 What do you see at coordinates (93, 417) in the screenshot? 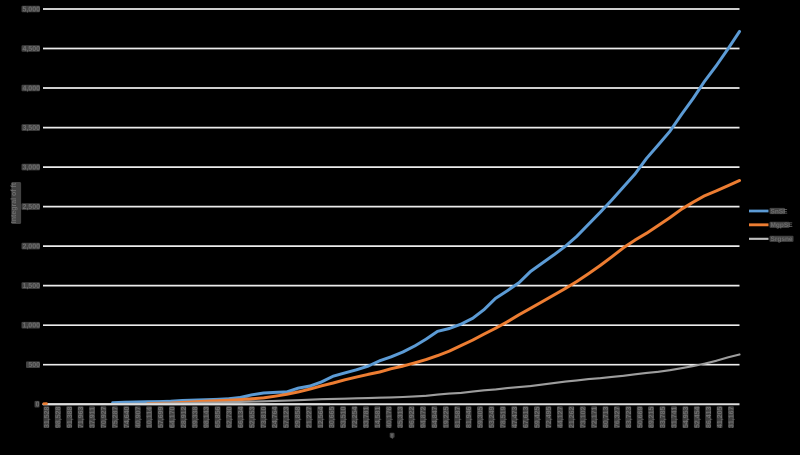
I see `svg-text: 37,911` at bounding box center [93, 417].